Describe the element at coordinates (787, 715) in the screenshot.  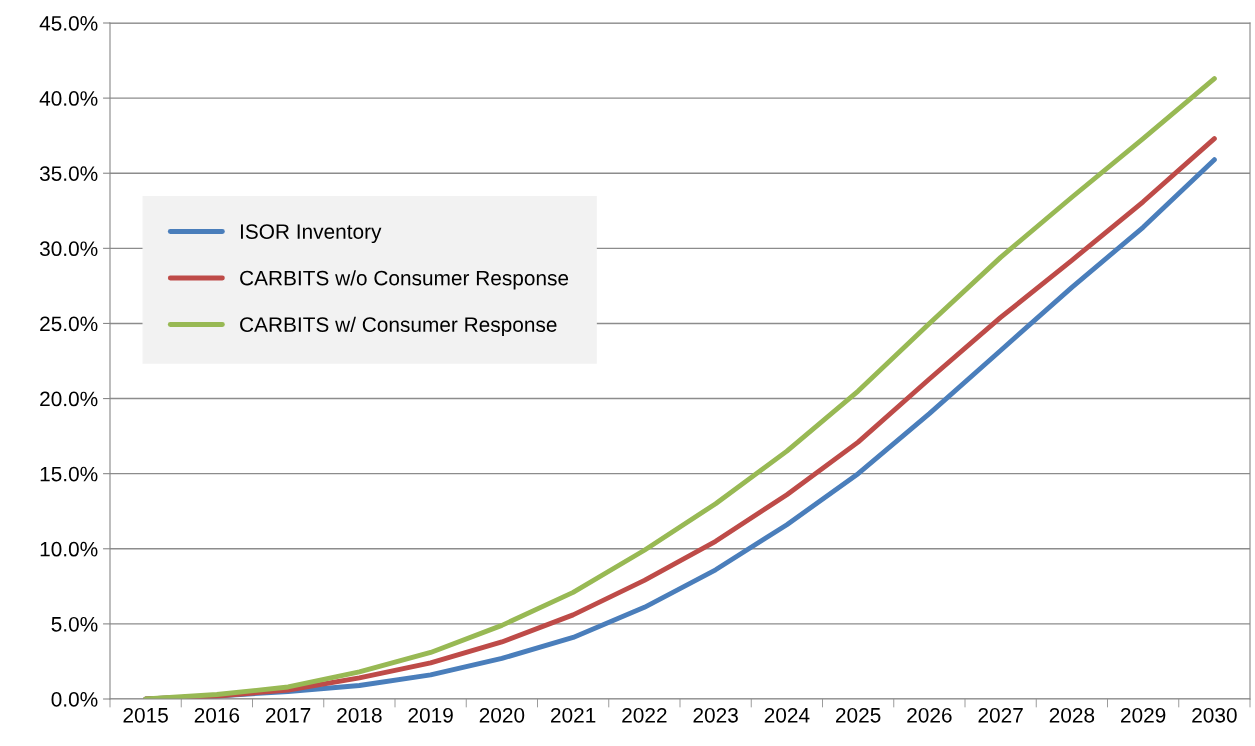
I see `x-tick-label: 2024` at that location.